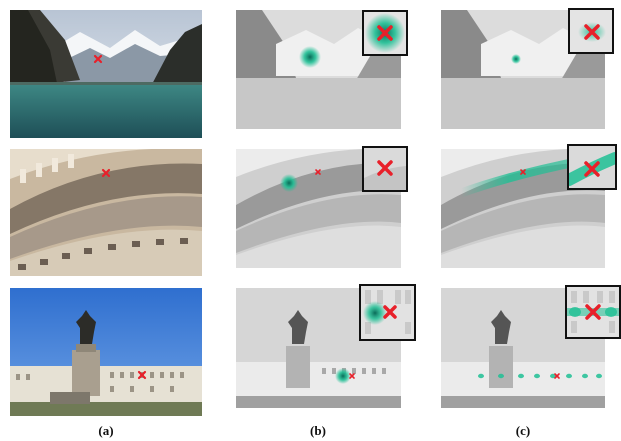 Image resolution: width=621 pixels, height=441 pixels. I want to click on grayscale-palace-statue-c, so click(523, 348).